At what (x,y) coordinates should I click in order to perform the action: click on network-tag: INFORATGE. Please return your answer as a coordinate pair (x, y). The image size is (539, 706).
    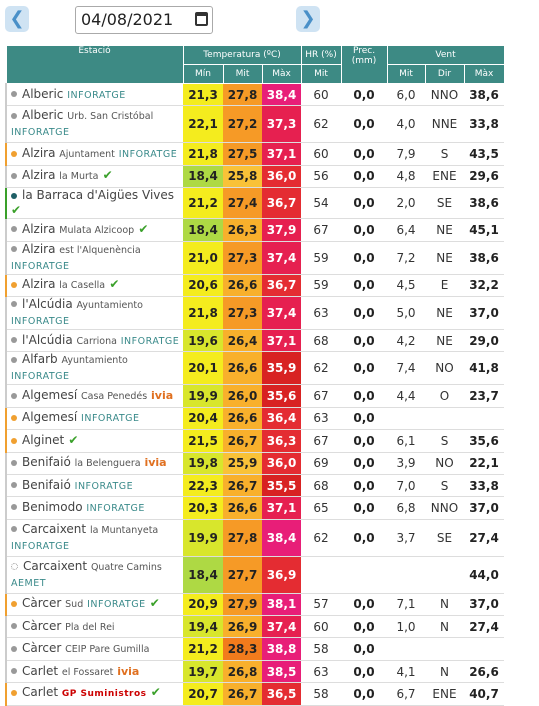
    Looking at the image, I should click on (115, 508).